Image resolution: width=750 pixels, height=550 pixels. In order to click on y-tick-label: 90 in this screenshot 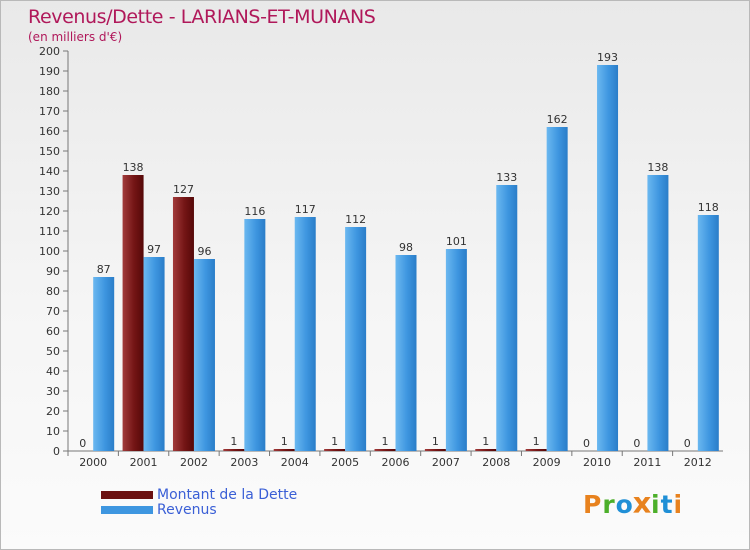, I will do `click(53, 271)`.